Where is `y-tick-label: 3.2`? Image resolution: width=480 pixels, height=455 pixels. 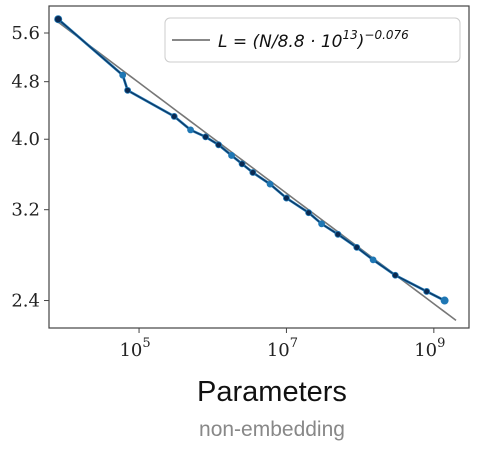 y-tick-label: 3.2 is located at coordinates (25, 210).